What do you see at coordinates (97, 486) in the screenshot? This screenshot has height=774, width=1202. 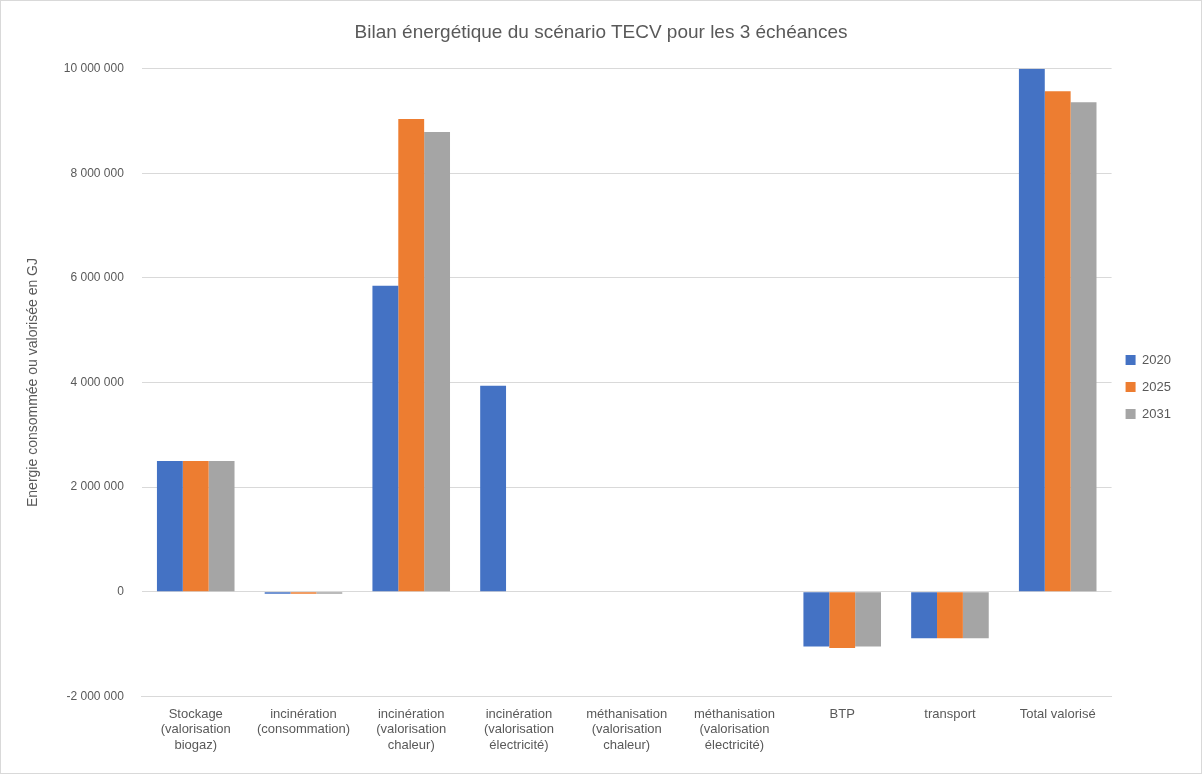 I see `y-tick-label: 2 000 000` at bounding box center [97, 486].